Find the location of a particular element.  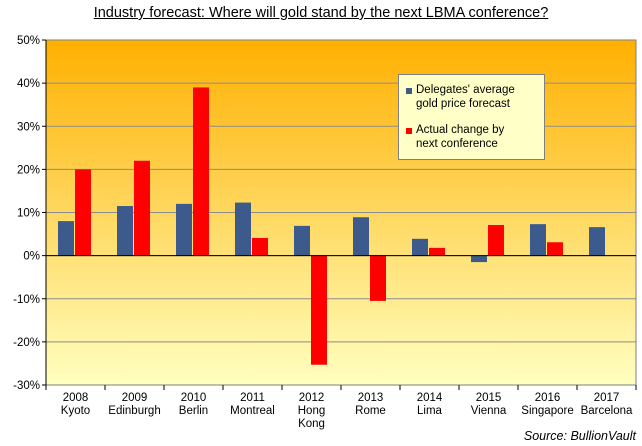

y-tick-label: 40% is located at coordinates (28, 84).